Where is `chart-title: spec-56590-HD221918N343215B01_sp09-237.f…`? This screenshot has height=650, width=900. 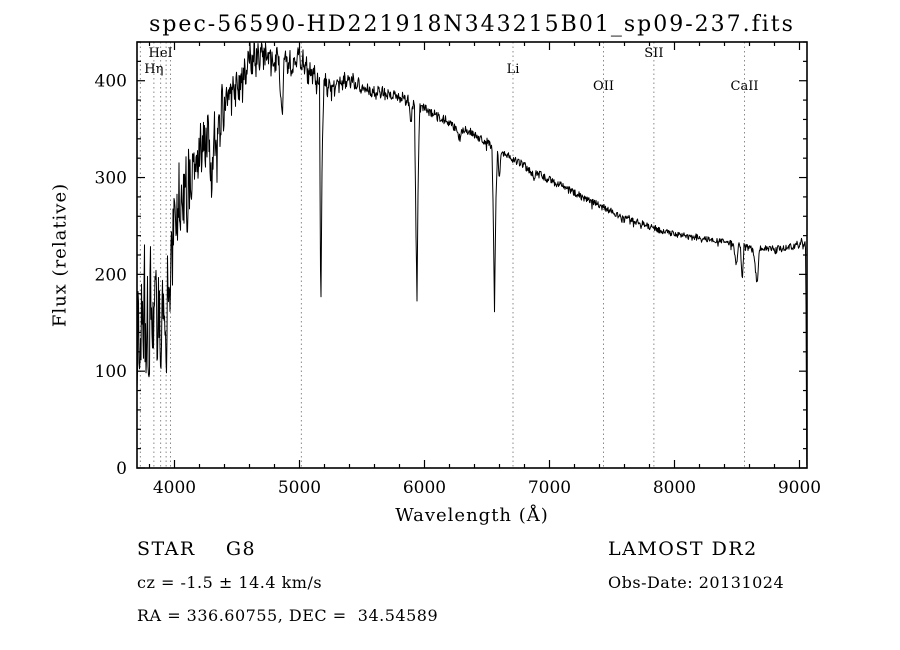 chart-title: spec-56590-HD221918N343215B01_sp09-237.f… is located at coordinates (472, 24).